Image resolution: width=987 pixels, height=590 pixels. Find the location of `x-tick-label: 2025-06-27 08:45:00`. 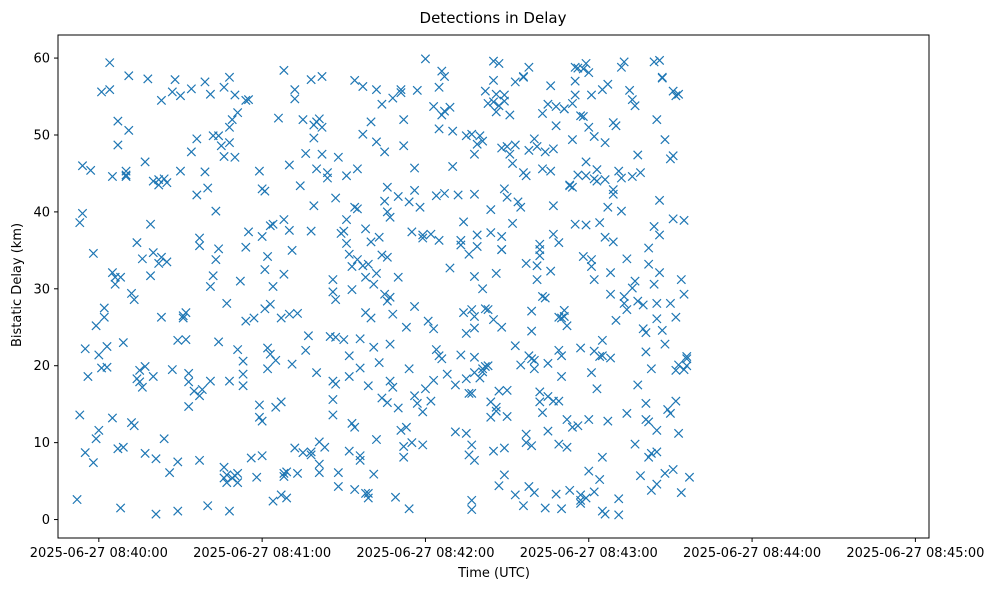

x-tick-label: 2025-06-27 08:45:00 is located at coordinates (915, 553).